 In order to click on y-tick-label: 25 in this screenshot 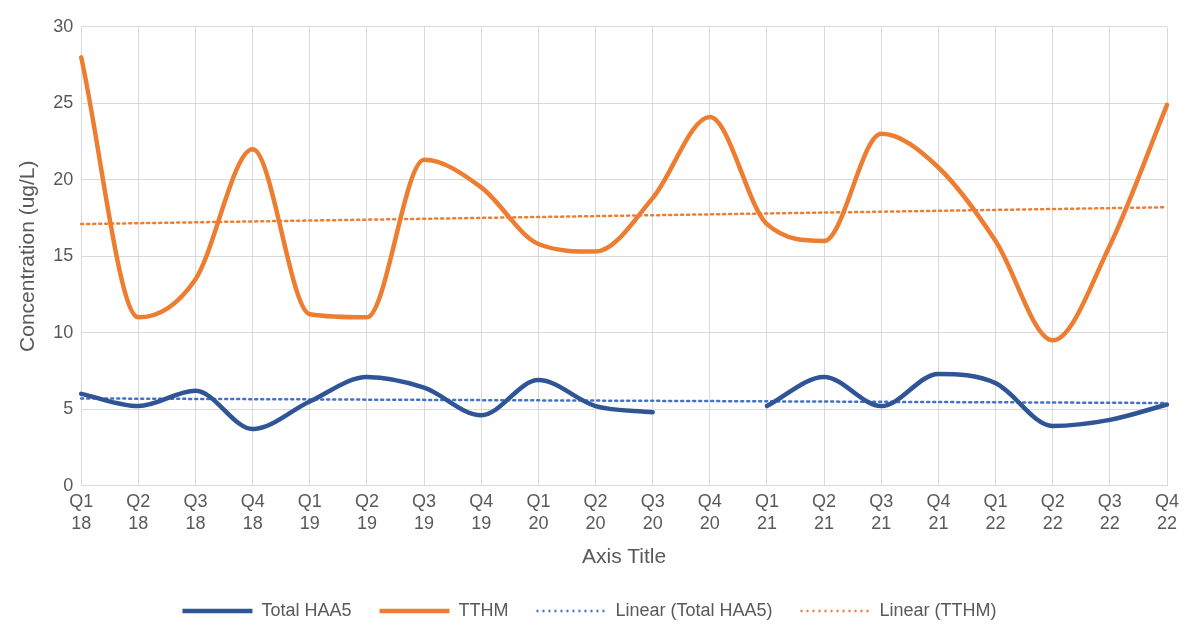, I will do `click(63, 102)`.